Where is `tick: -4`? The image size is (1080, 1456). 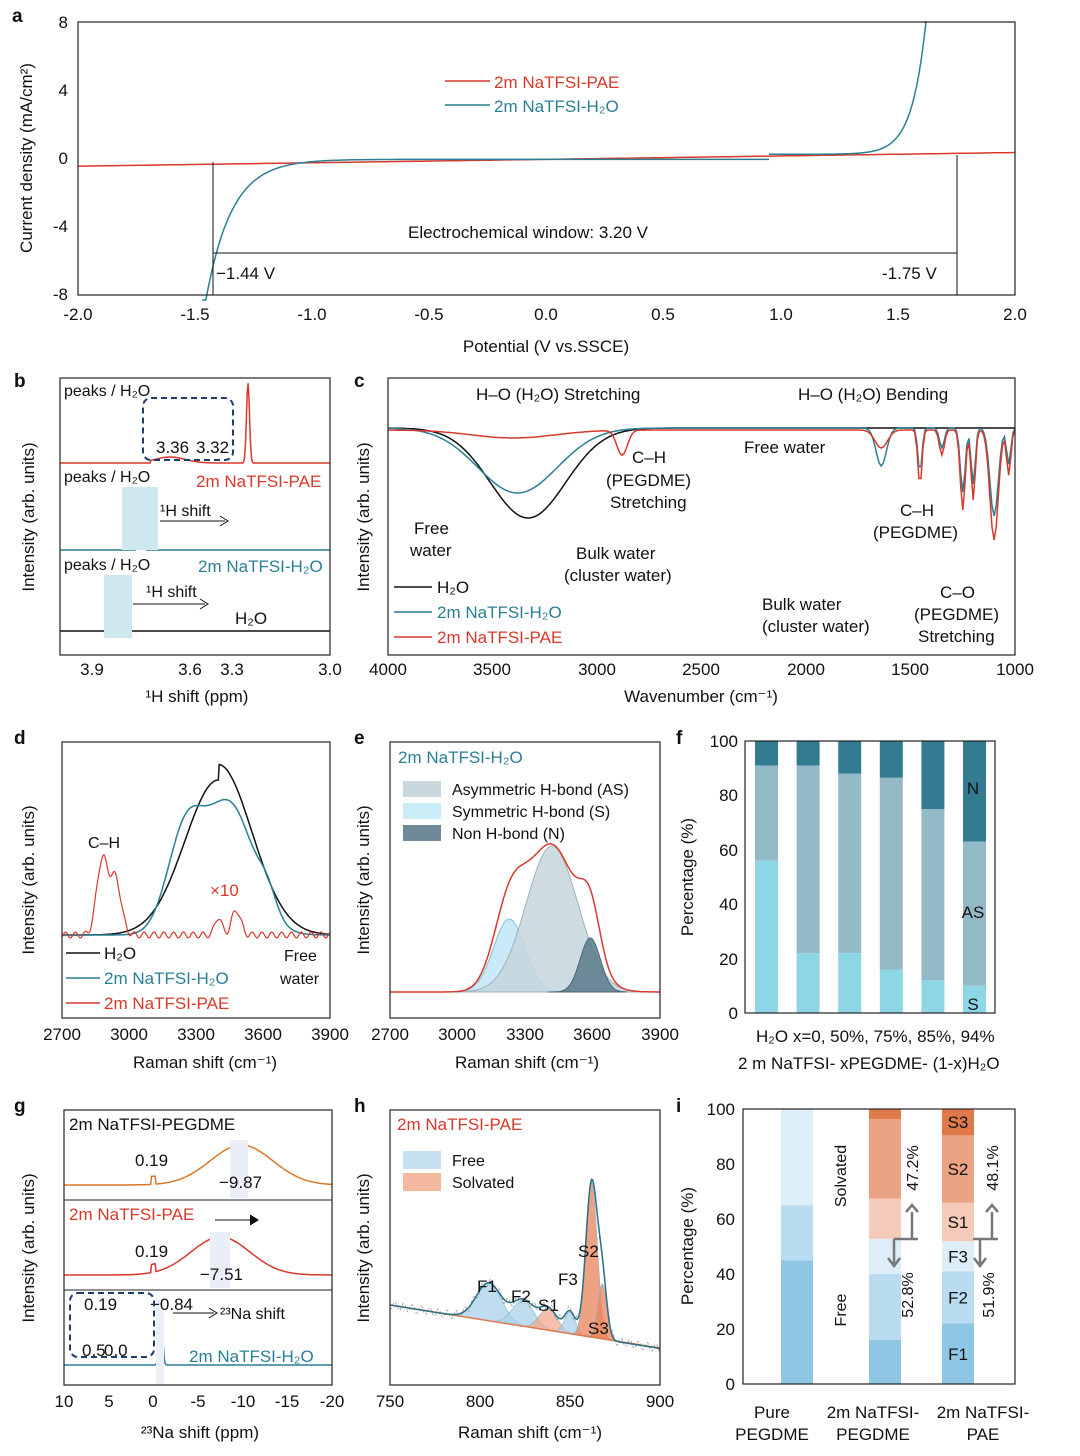 tick: -4 is located at coordinates (60, 226).